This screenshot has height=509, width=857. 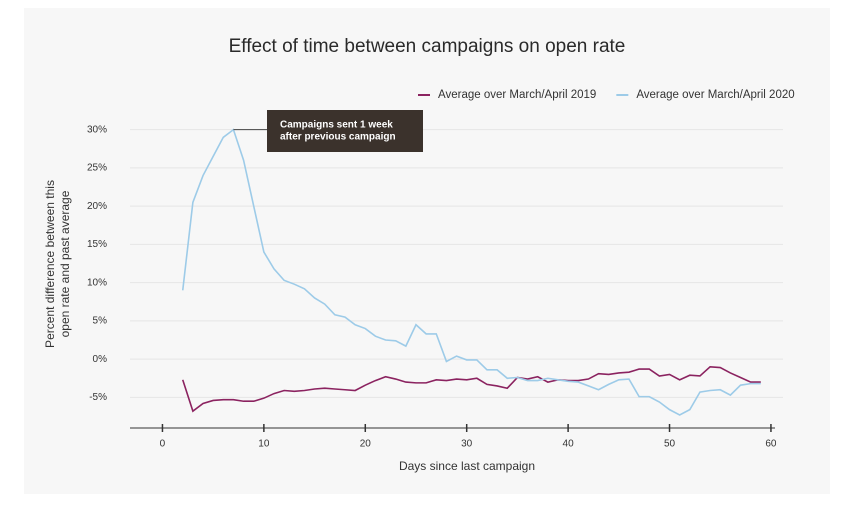 I want to click on annotation-box, so click(x=345, y=131).